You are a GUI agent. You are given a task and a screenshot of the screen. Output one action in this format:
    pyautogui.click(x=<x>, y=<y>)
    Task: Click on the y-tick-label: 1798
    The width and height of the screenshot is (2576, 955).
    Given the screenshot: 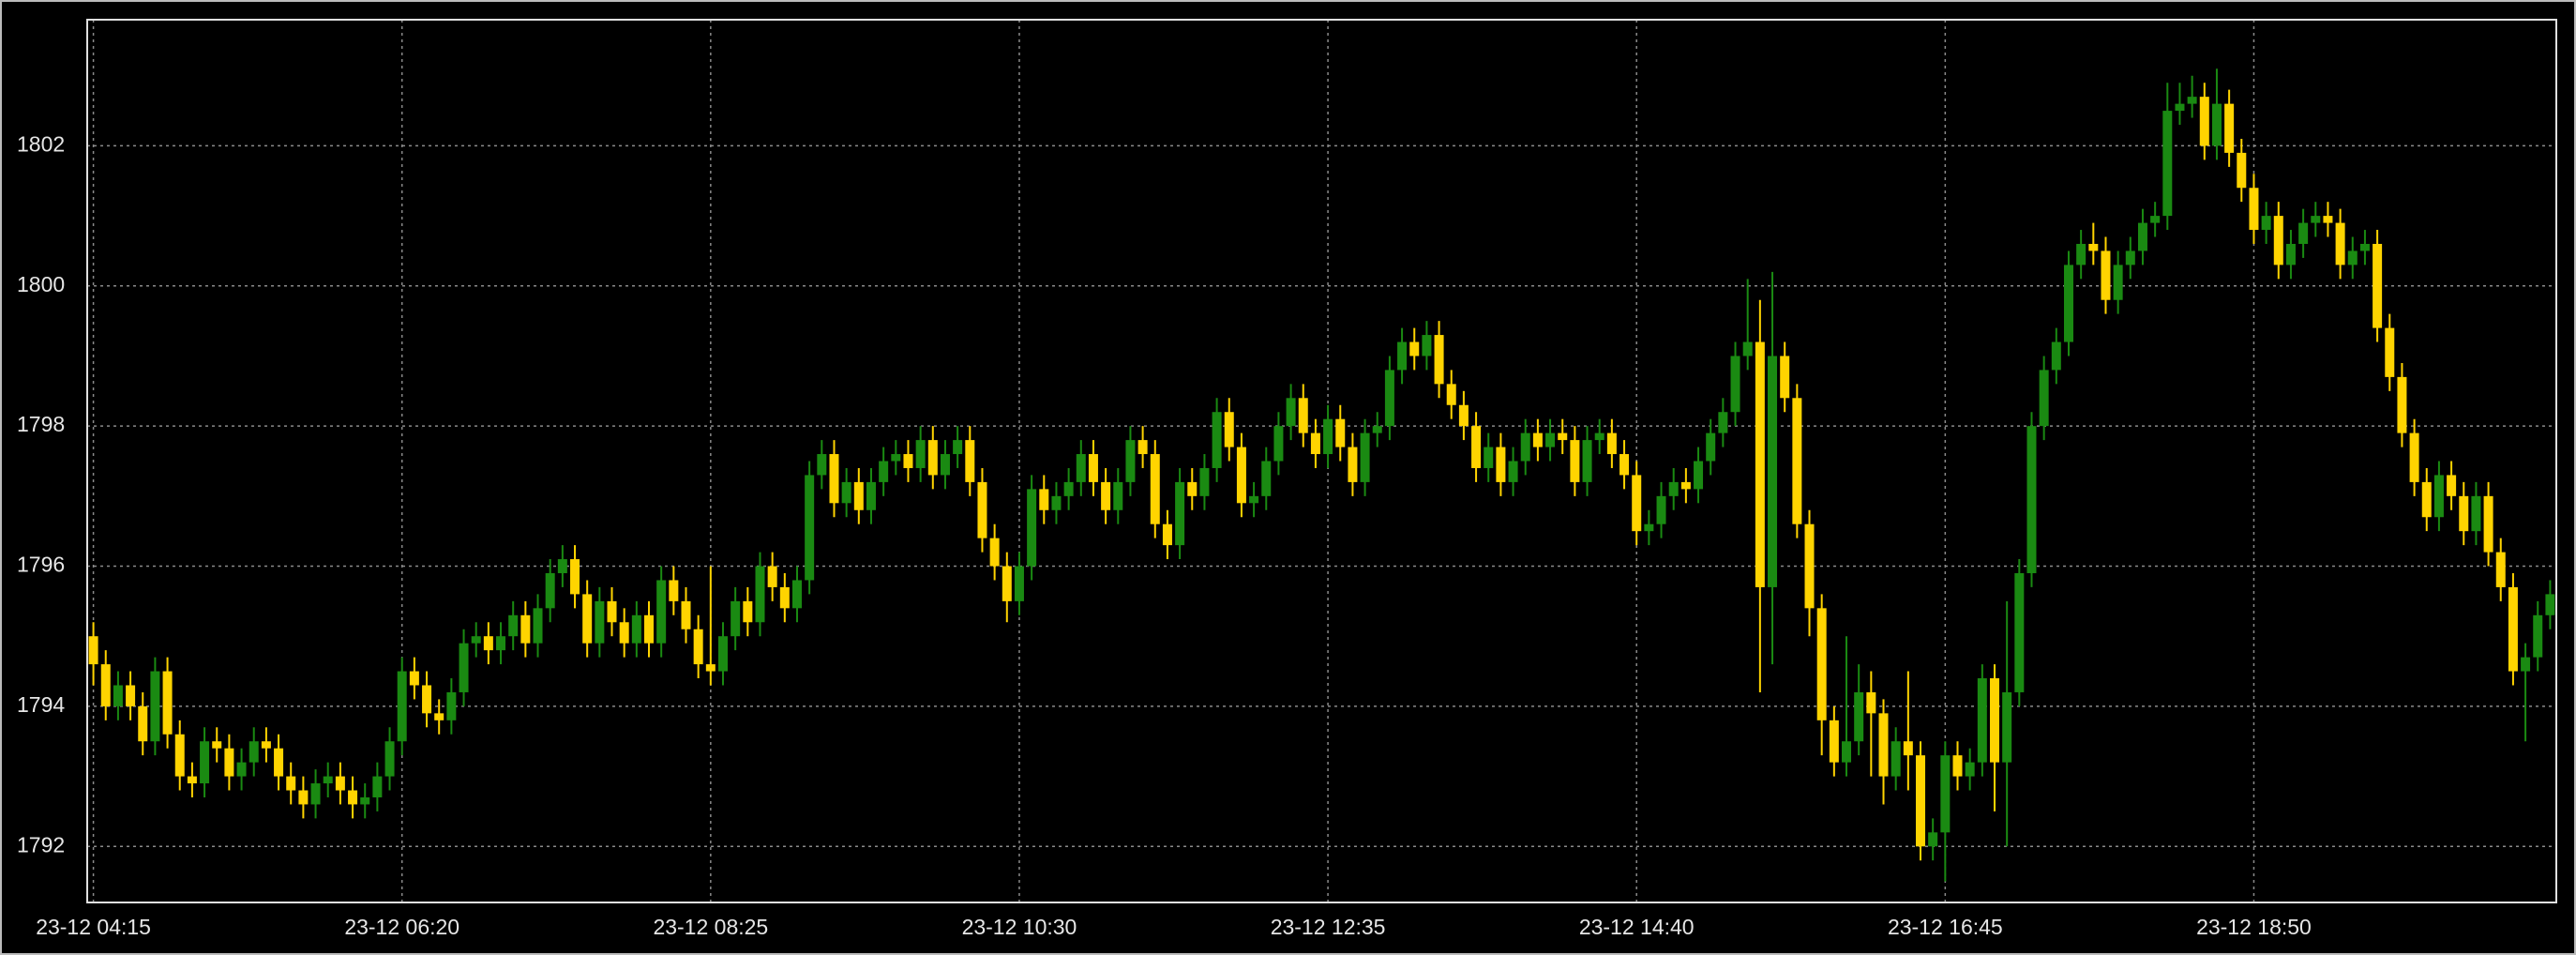 What is the action you would take?
    pyautogui.click(x=41, y=424)
    